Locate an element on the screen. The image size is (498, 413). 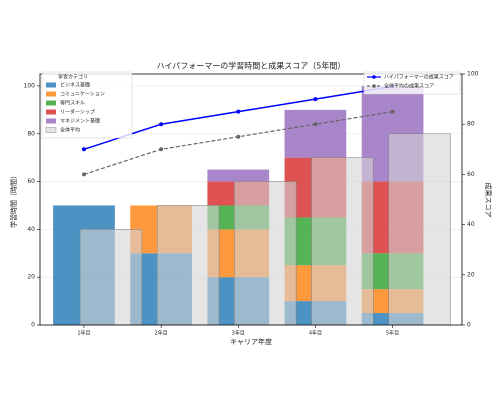
x-axis-label: キャリア年度 is located at coordinates (251, 341).